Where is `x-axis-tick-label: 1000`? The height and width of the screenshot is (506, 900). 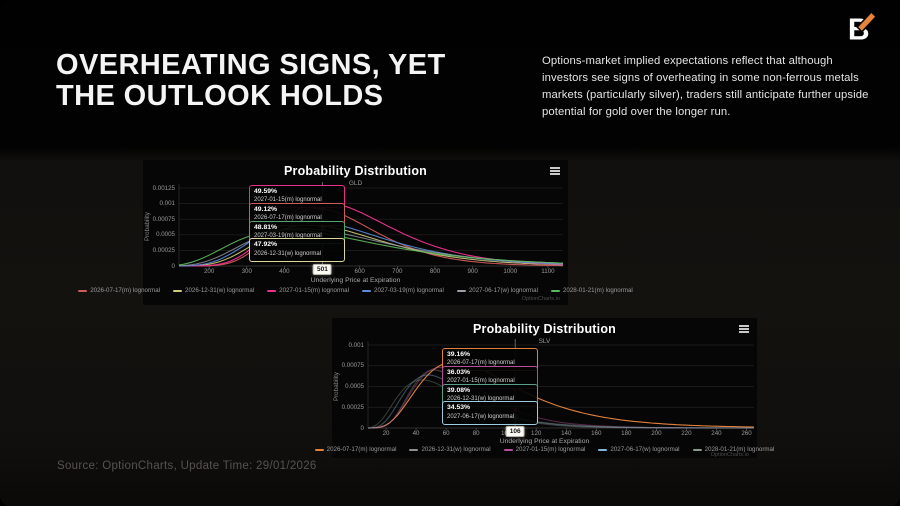 x-axis-tick-label: 1000 is located at coordinates (510, 271).